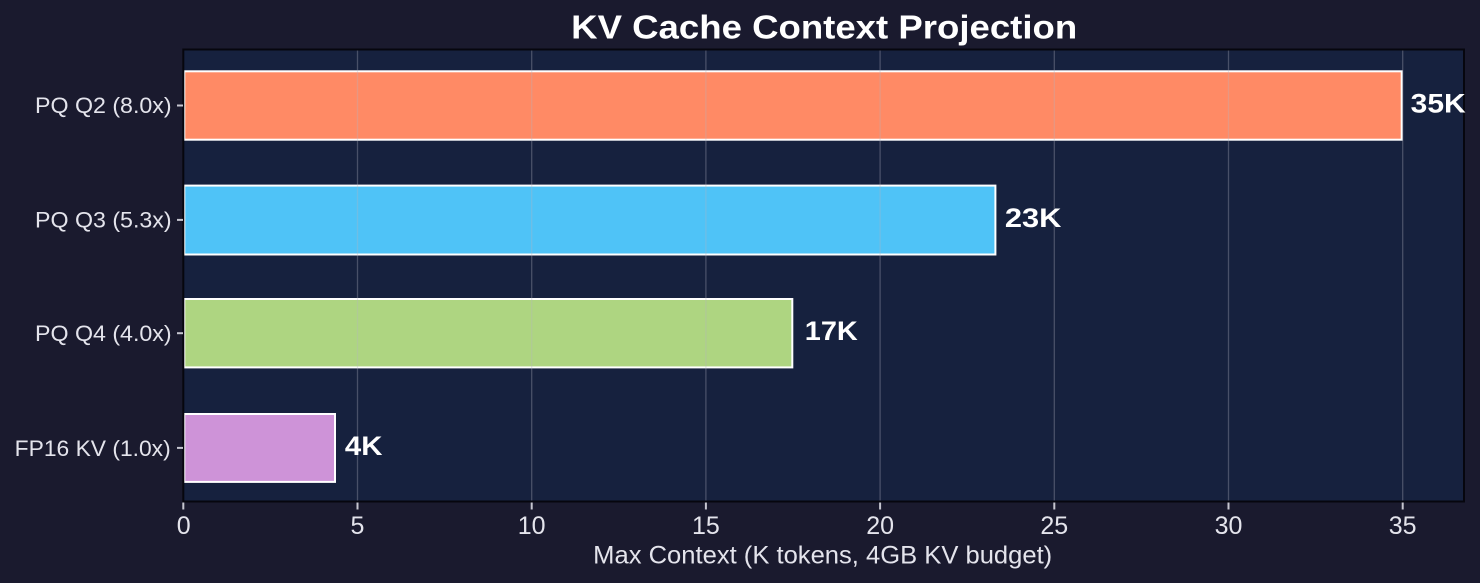 The height and width of the screenshot is (583, 1480). Describe the element at coordinates (358, 526) in the screenshot. I see `svg-text: 5` at that location.